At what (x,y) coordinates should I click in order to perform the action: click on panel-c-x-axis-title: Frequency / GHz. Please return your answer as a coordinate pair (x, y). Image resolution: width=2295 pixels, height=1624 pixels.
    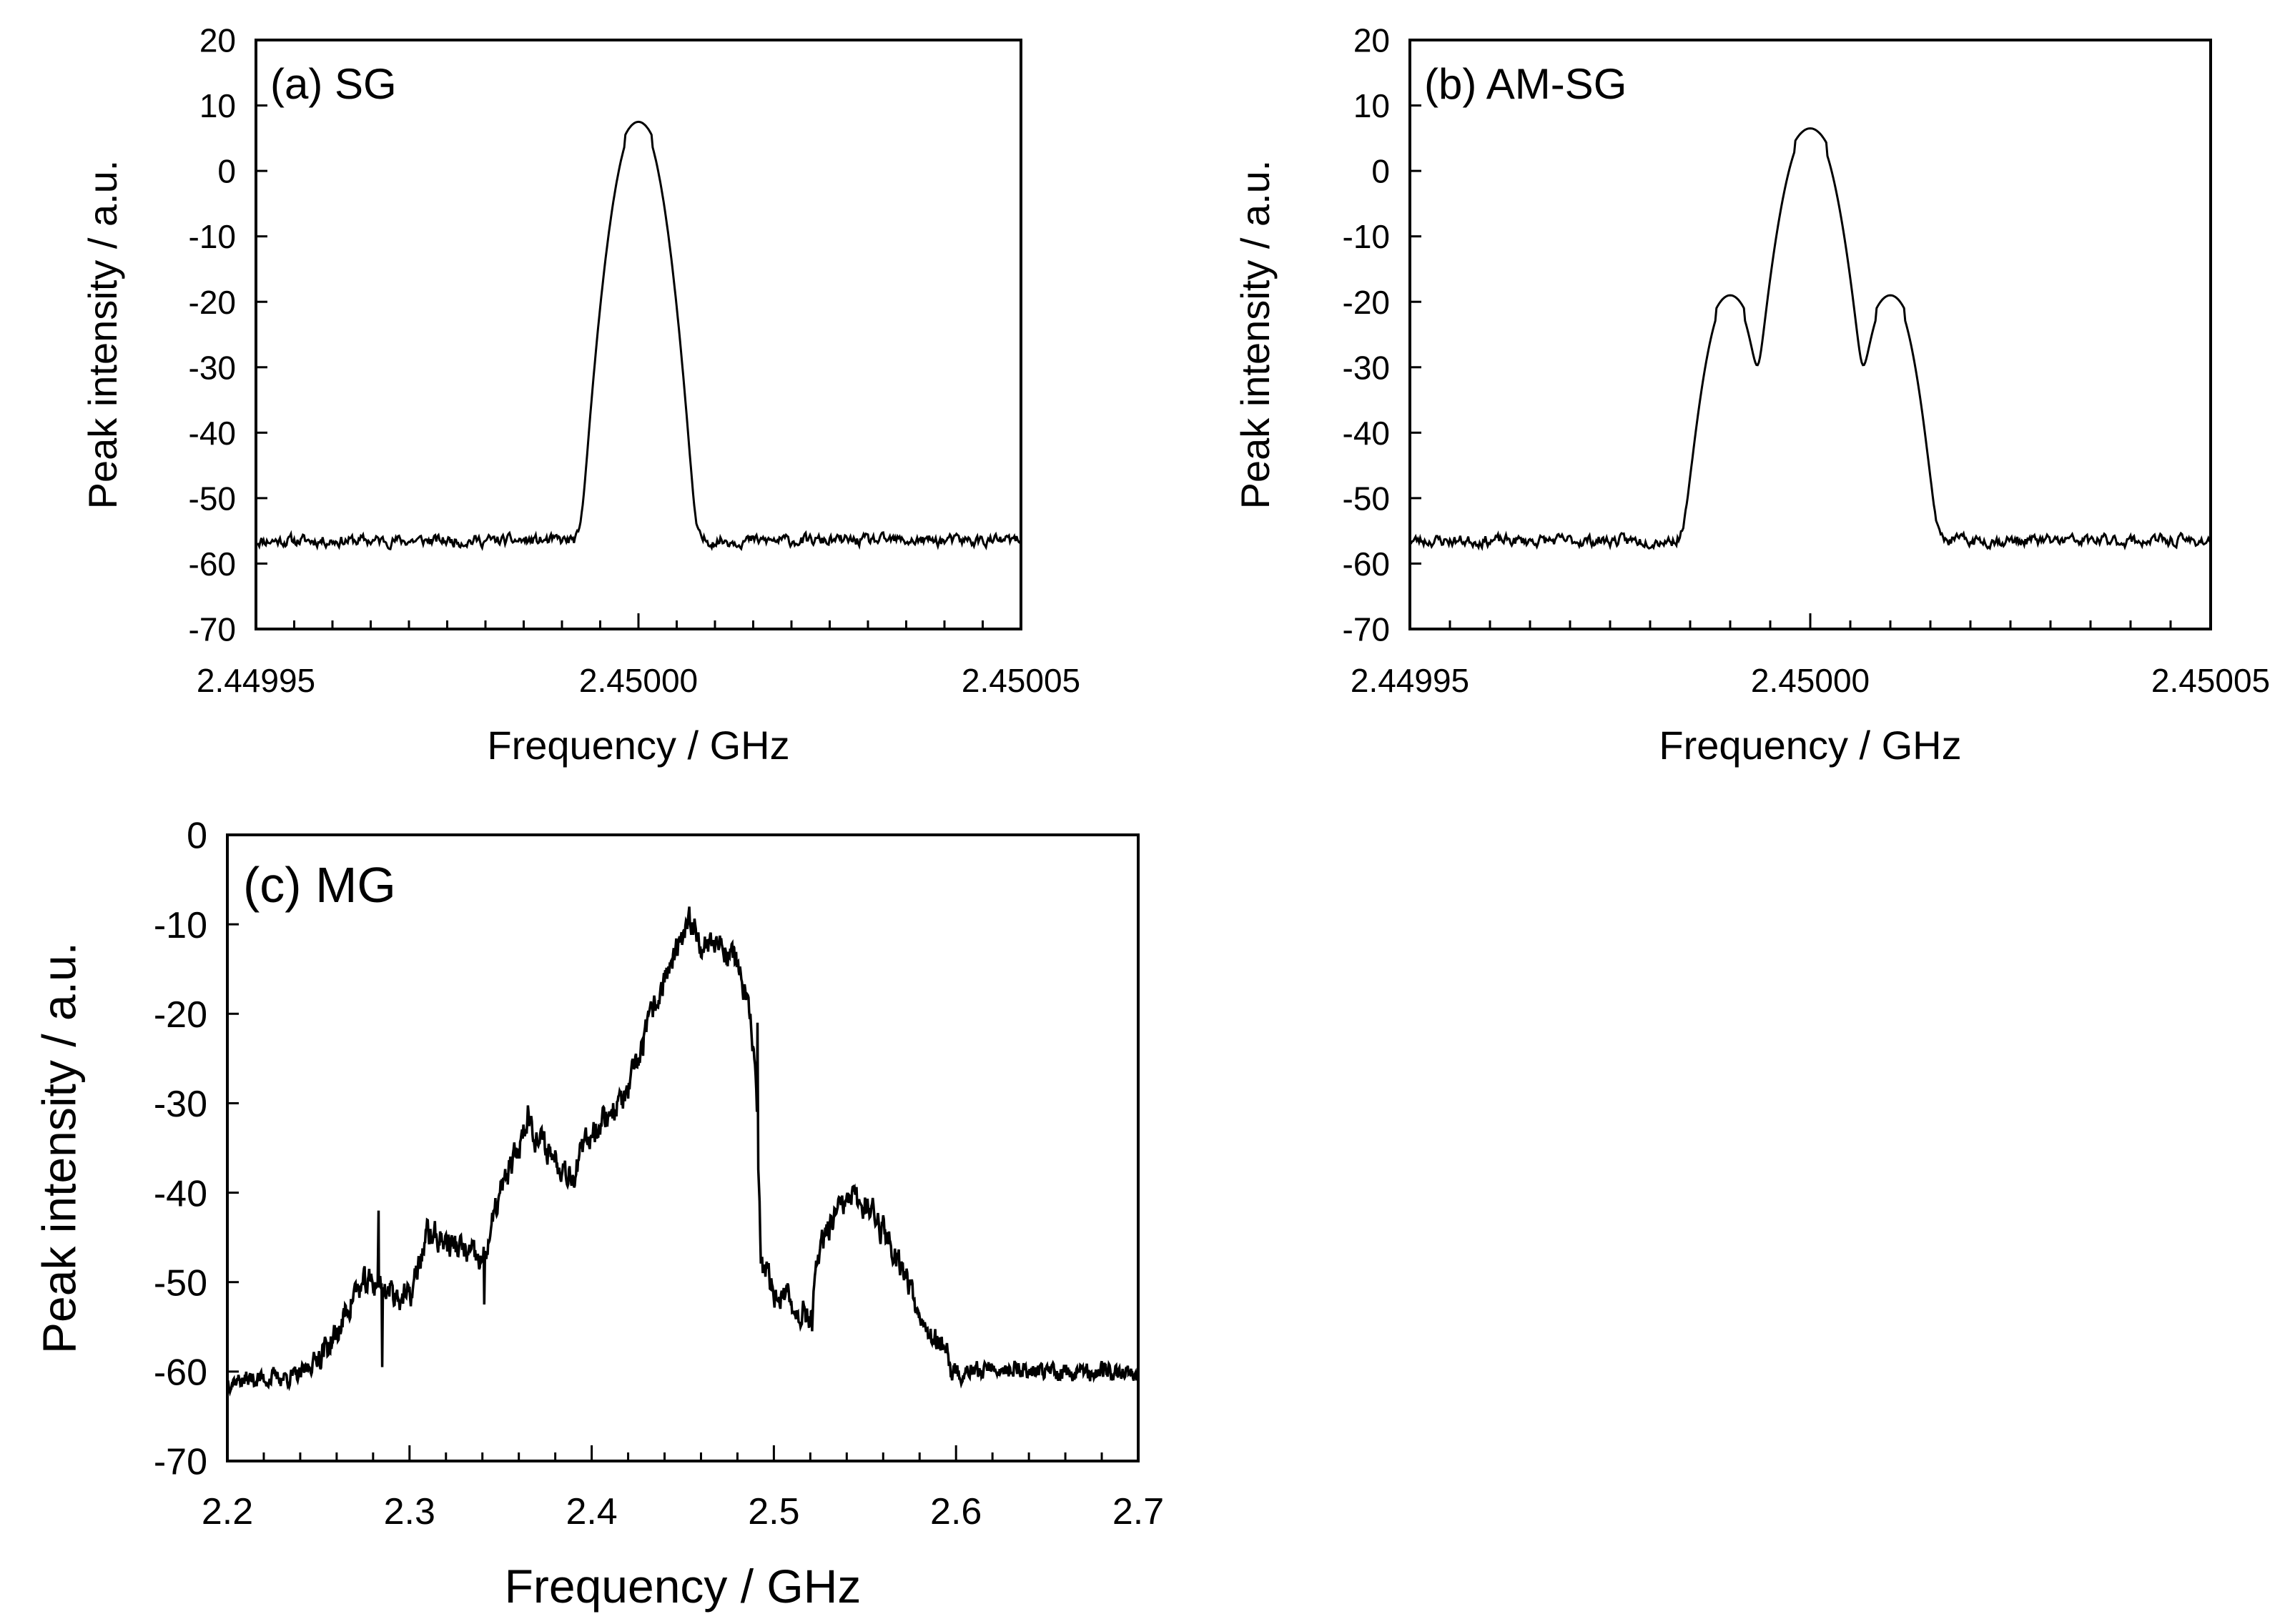
    Looking at the image, I should click on (683, 1587).